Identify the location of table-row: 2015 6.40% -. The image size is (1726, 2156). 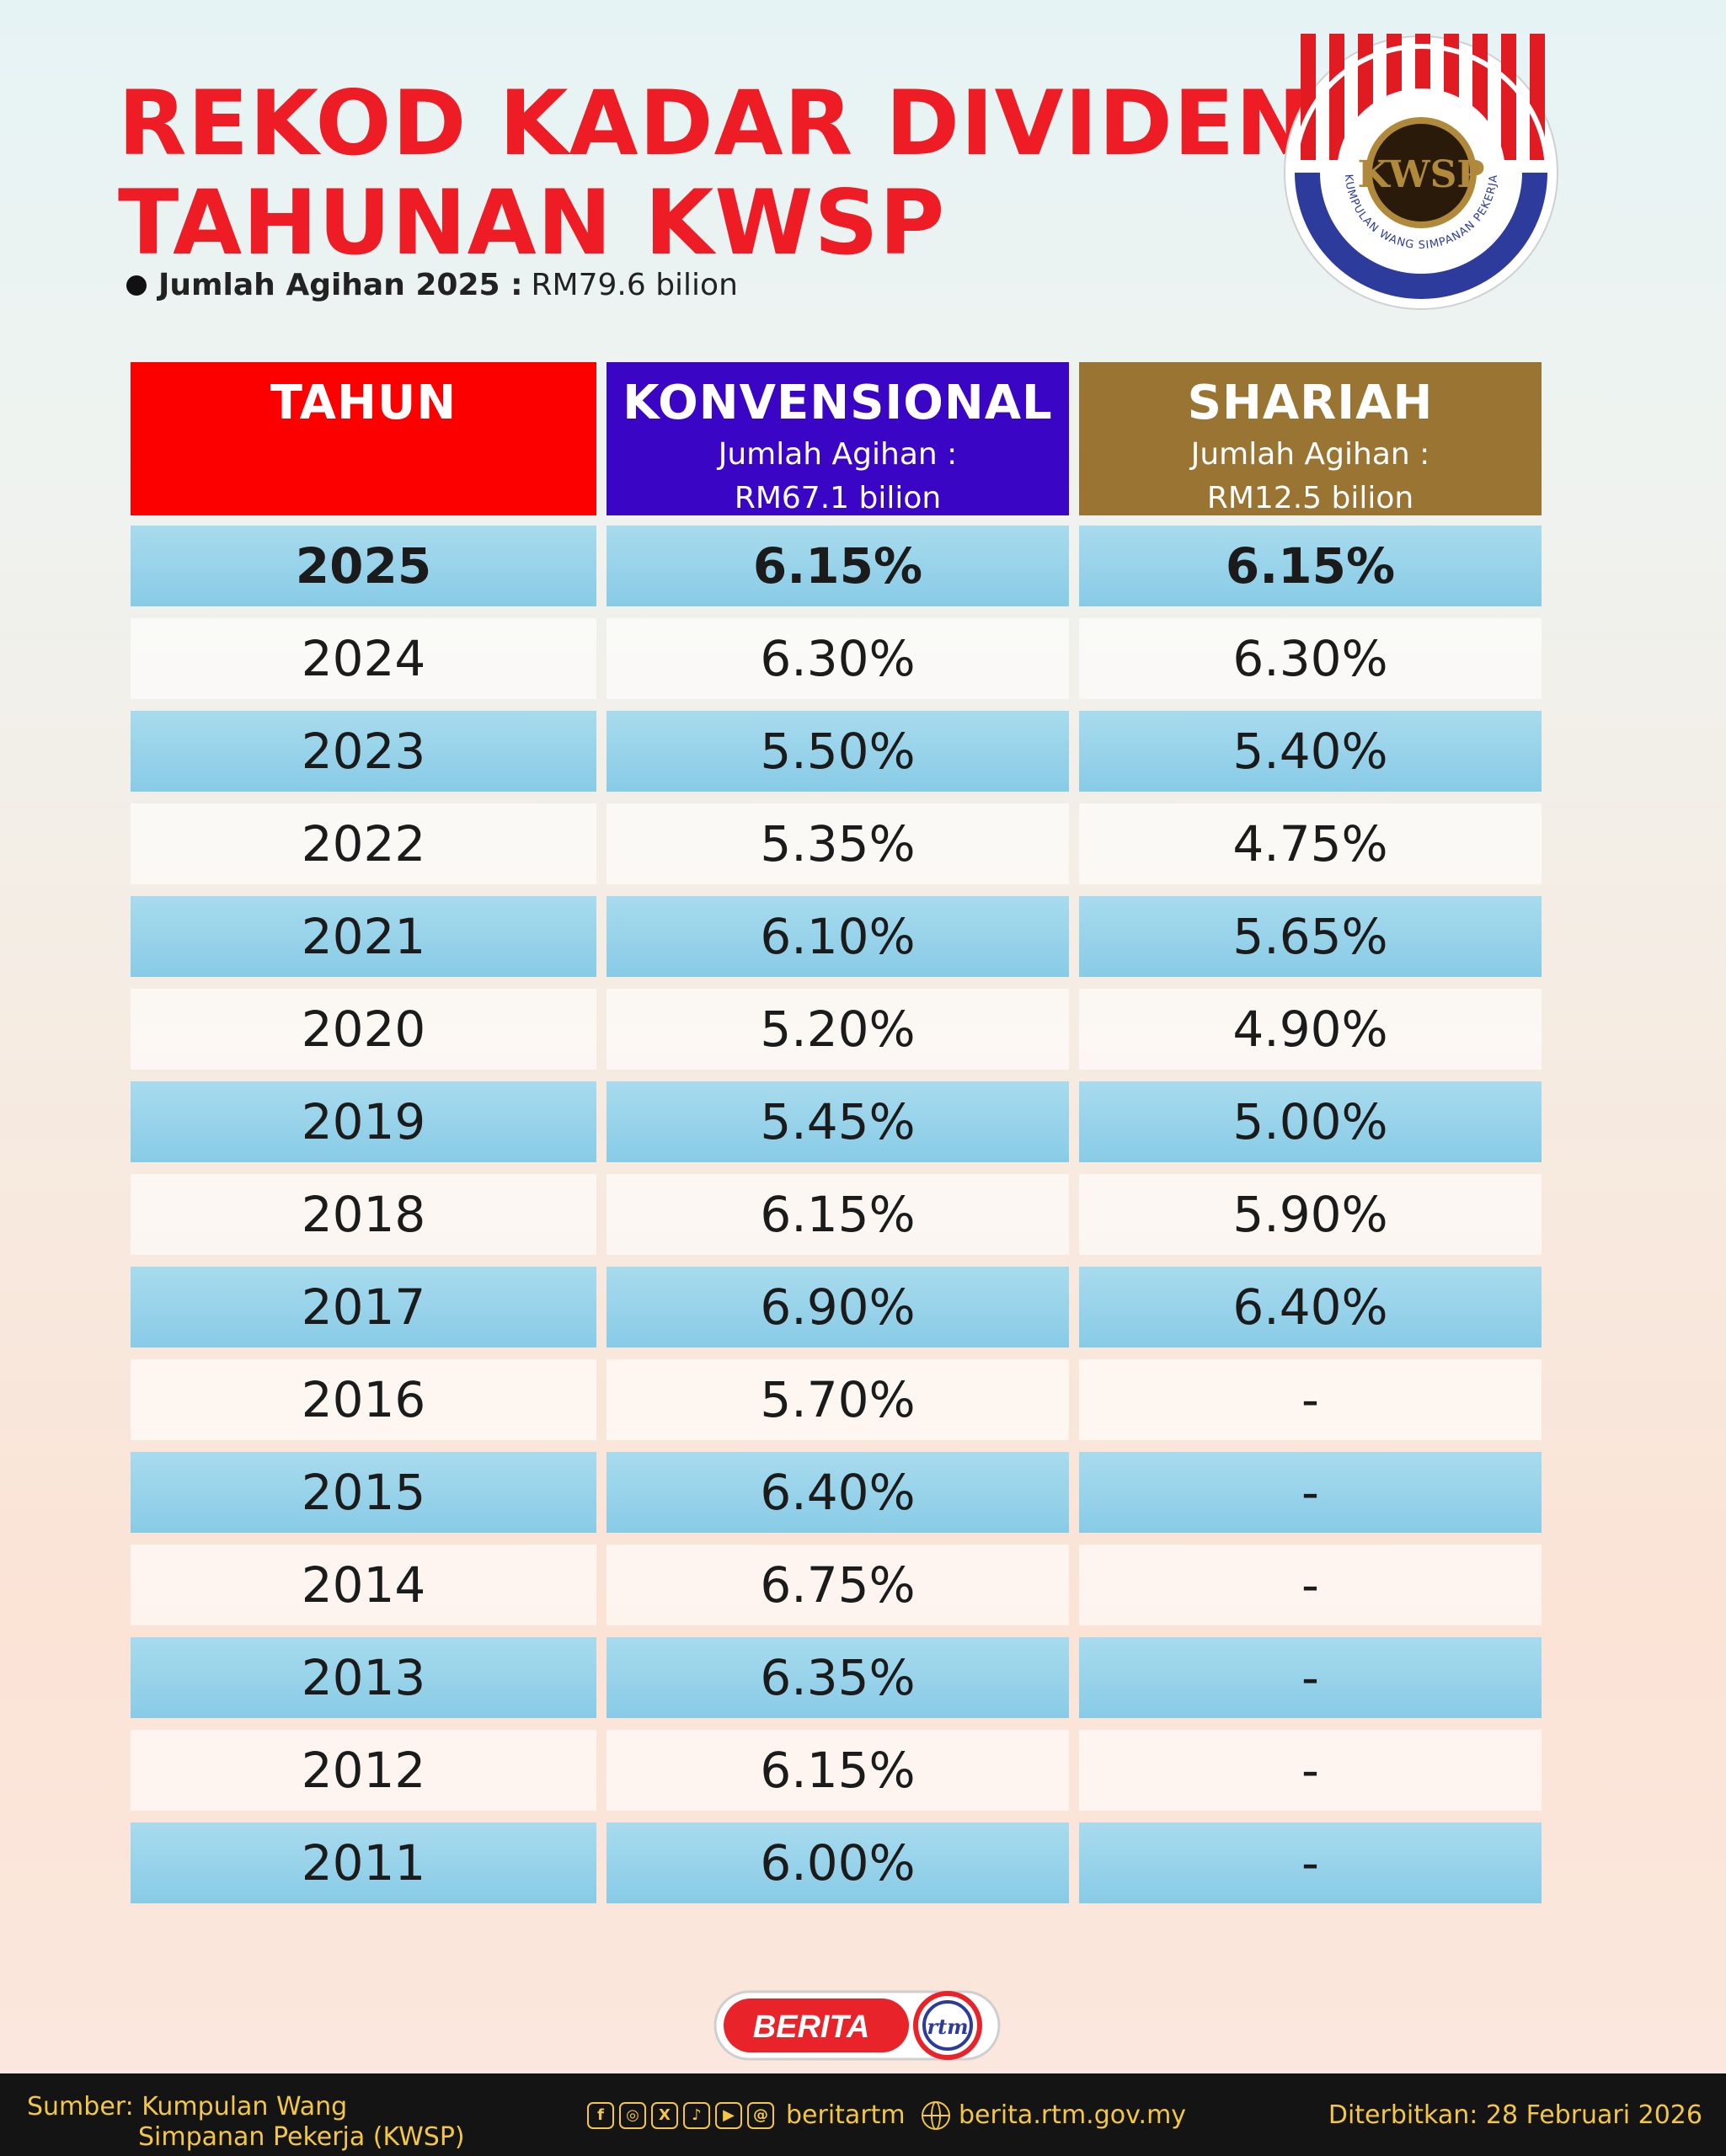
(837, 1492).